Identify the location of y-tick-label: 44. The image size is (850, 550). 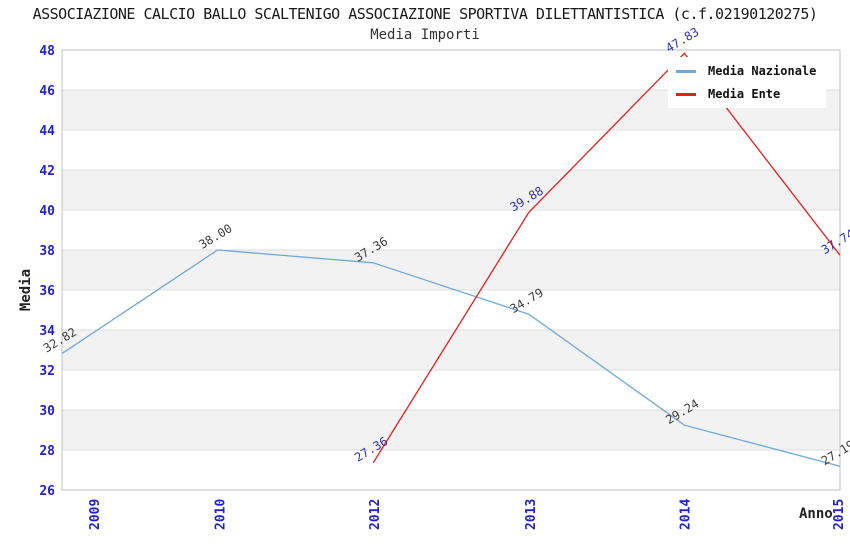
(47, 131).